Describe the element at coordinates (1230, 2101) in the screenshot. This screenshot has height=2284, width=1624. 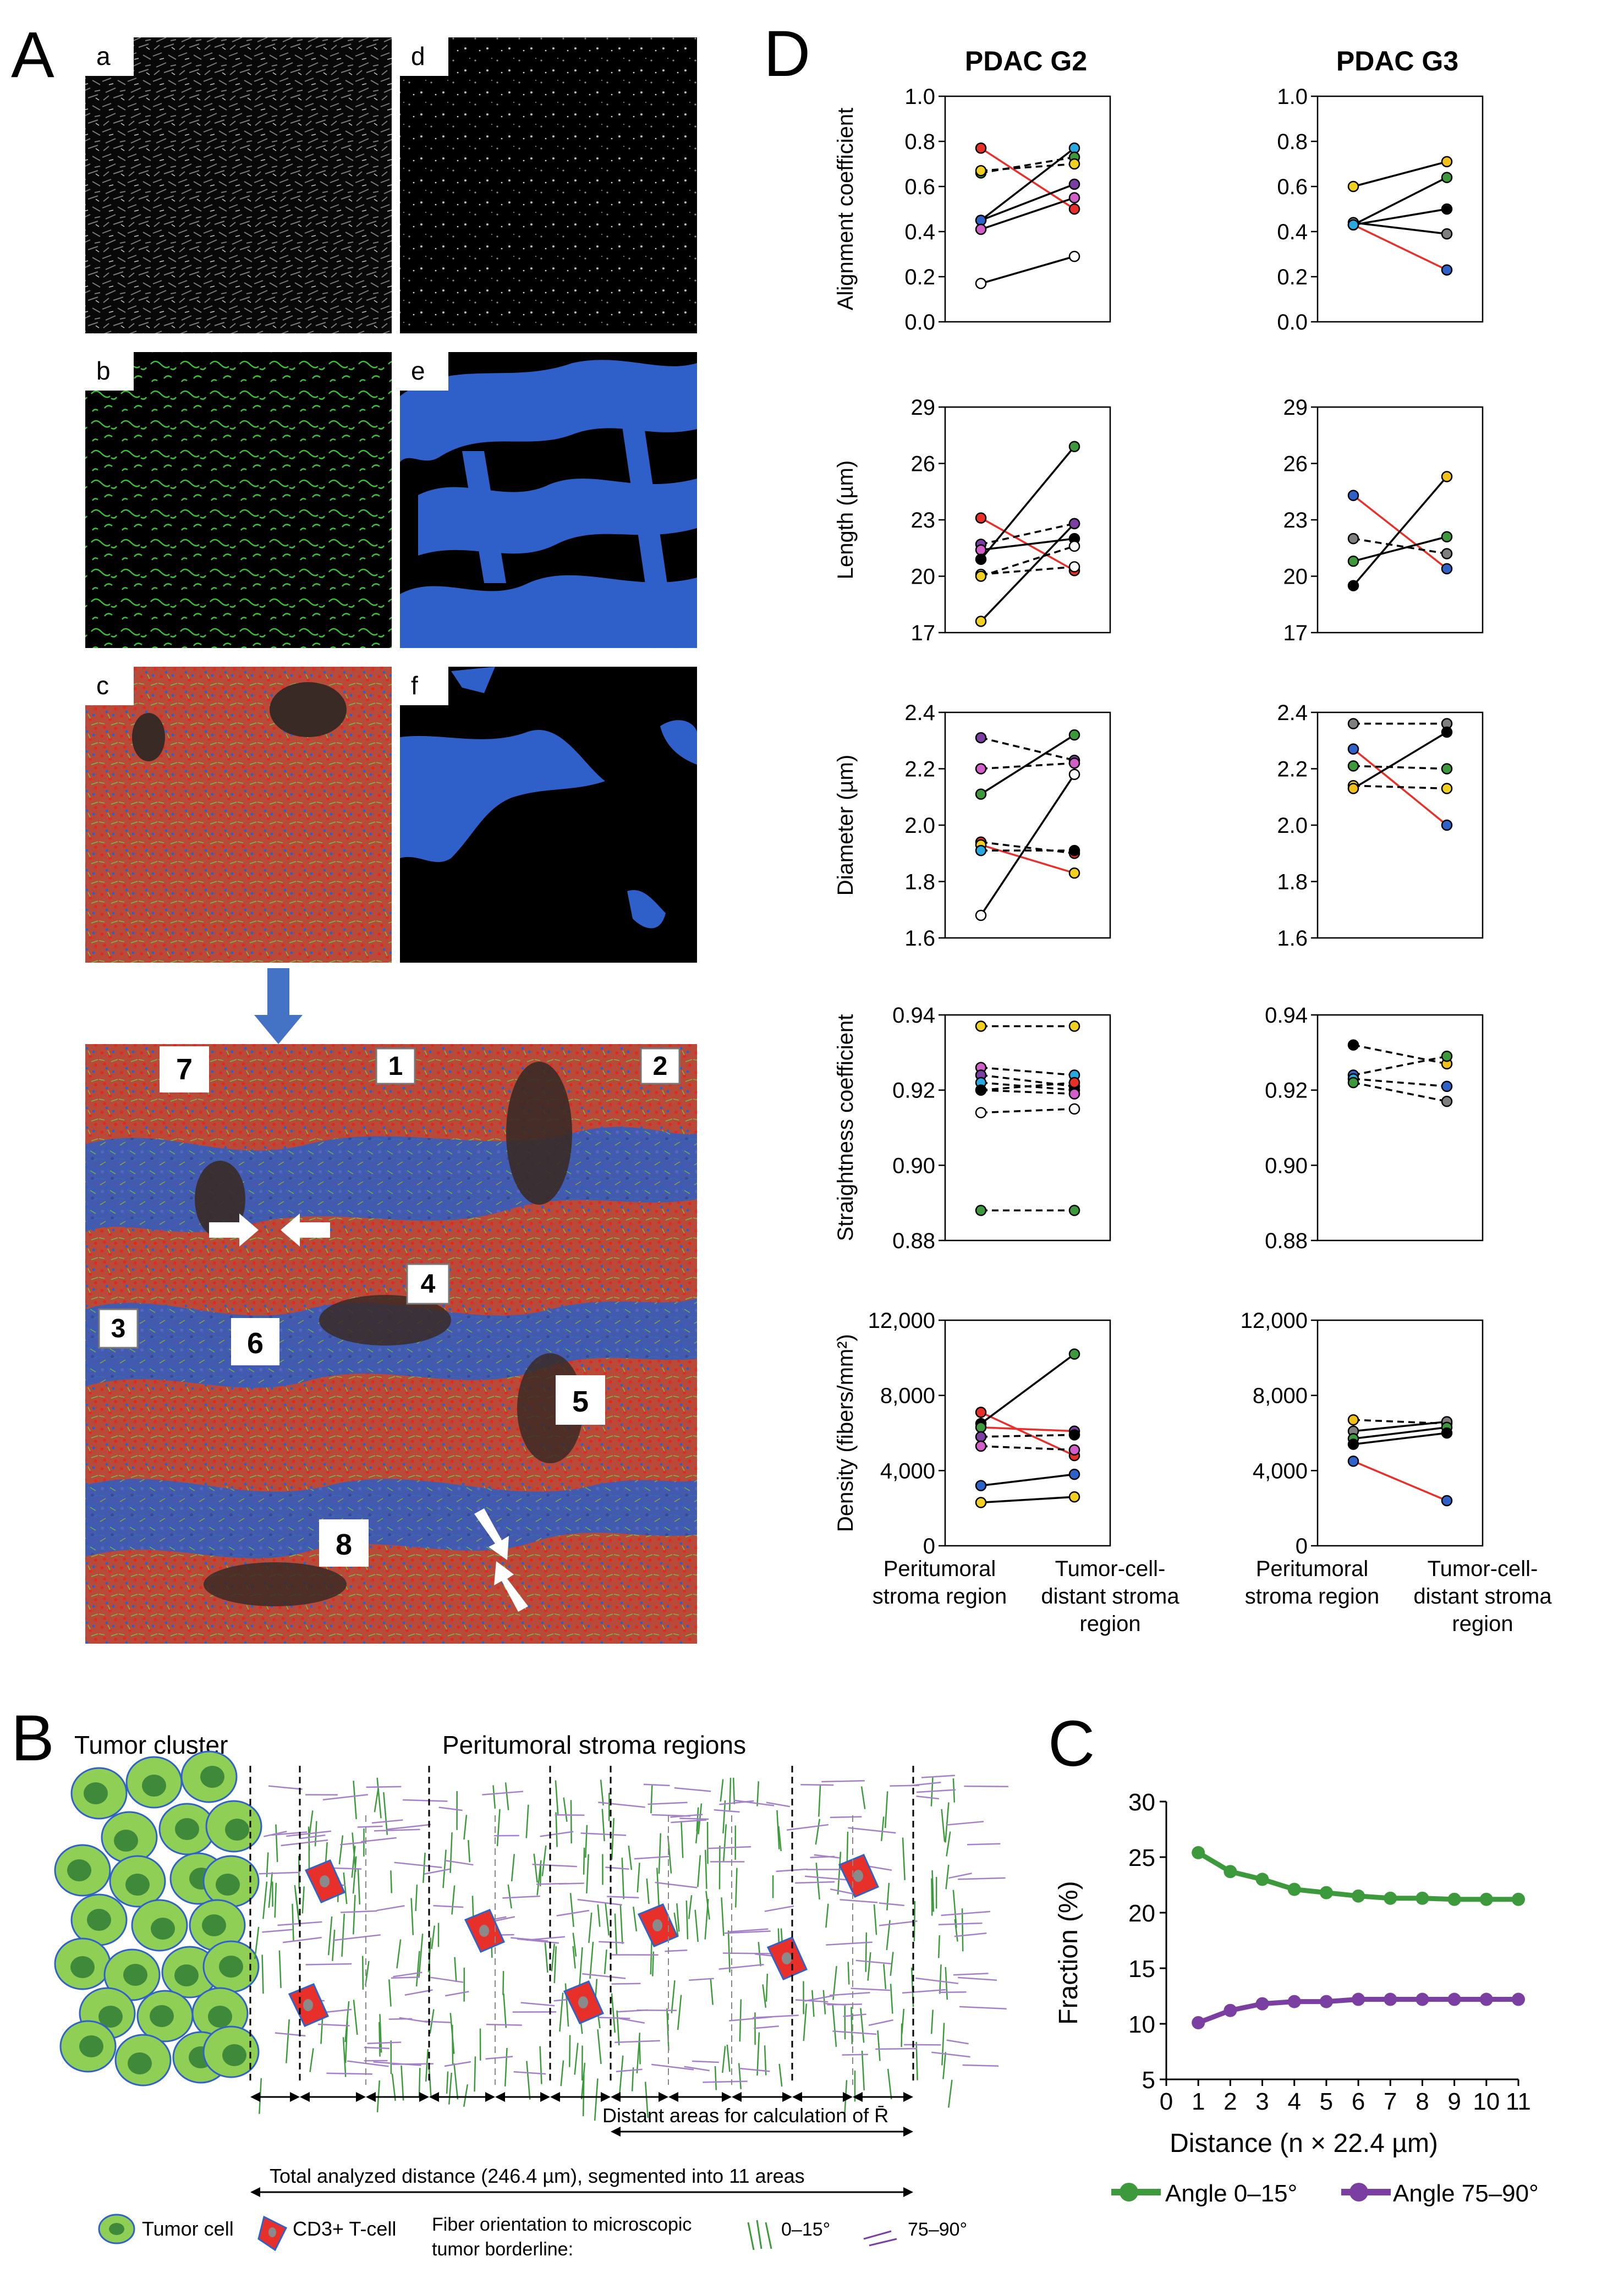
I see `c-xtick-label: 2` at that location.